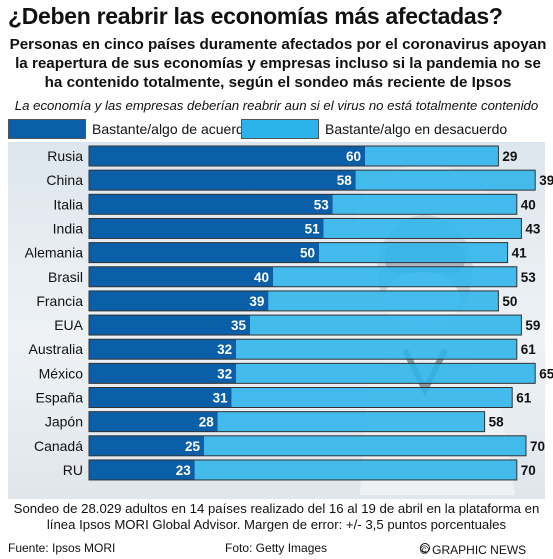 This screenshot has height=559, width=553. I want to click on legend-agree: Bastante/algo de acuerdo, so click(130, 129).